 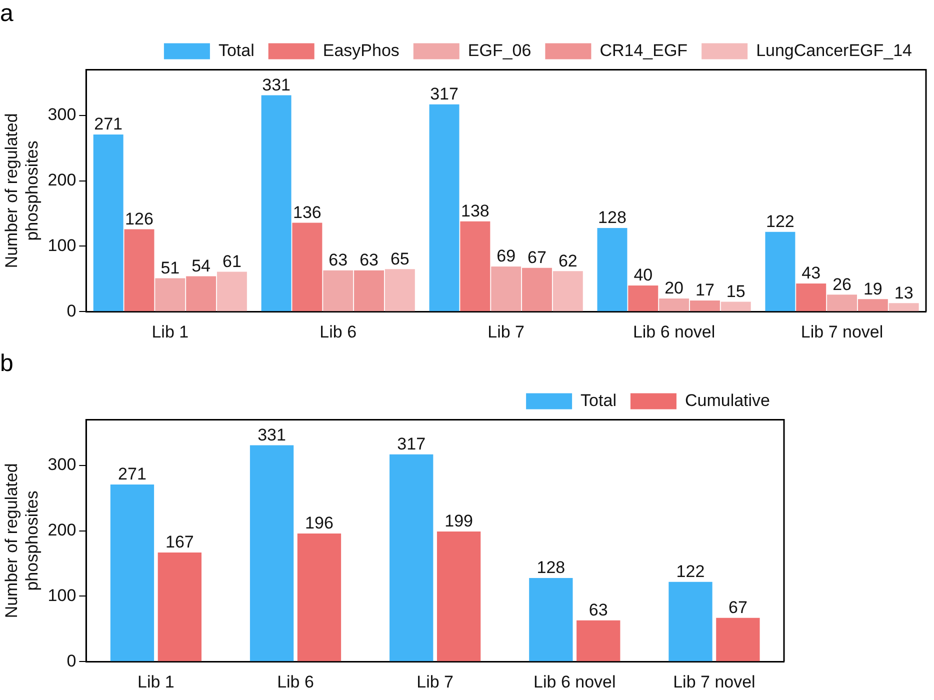 What do you see at coordinates (475, 211) in the screenshot?
I see `data-label: 138` at bounding box center [475, 211].